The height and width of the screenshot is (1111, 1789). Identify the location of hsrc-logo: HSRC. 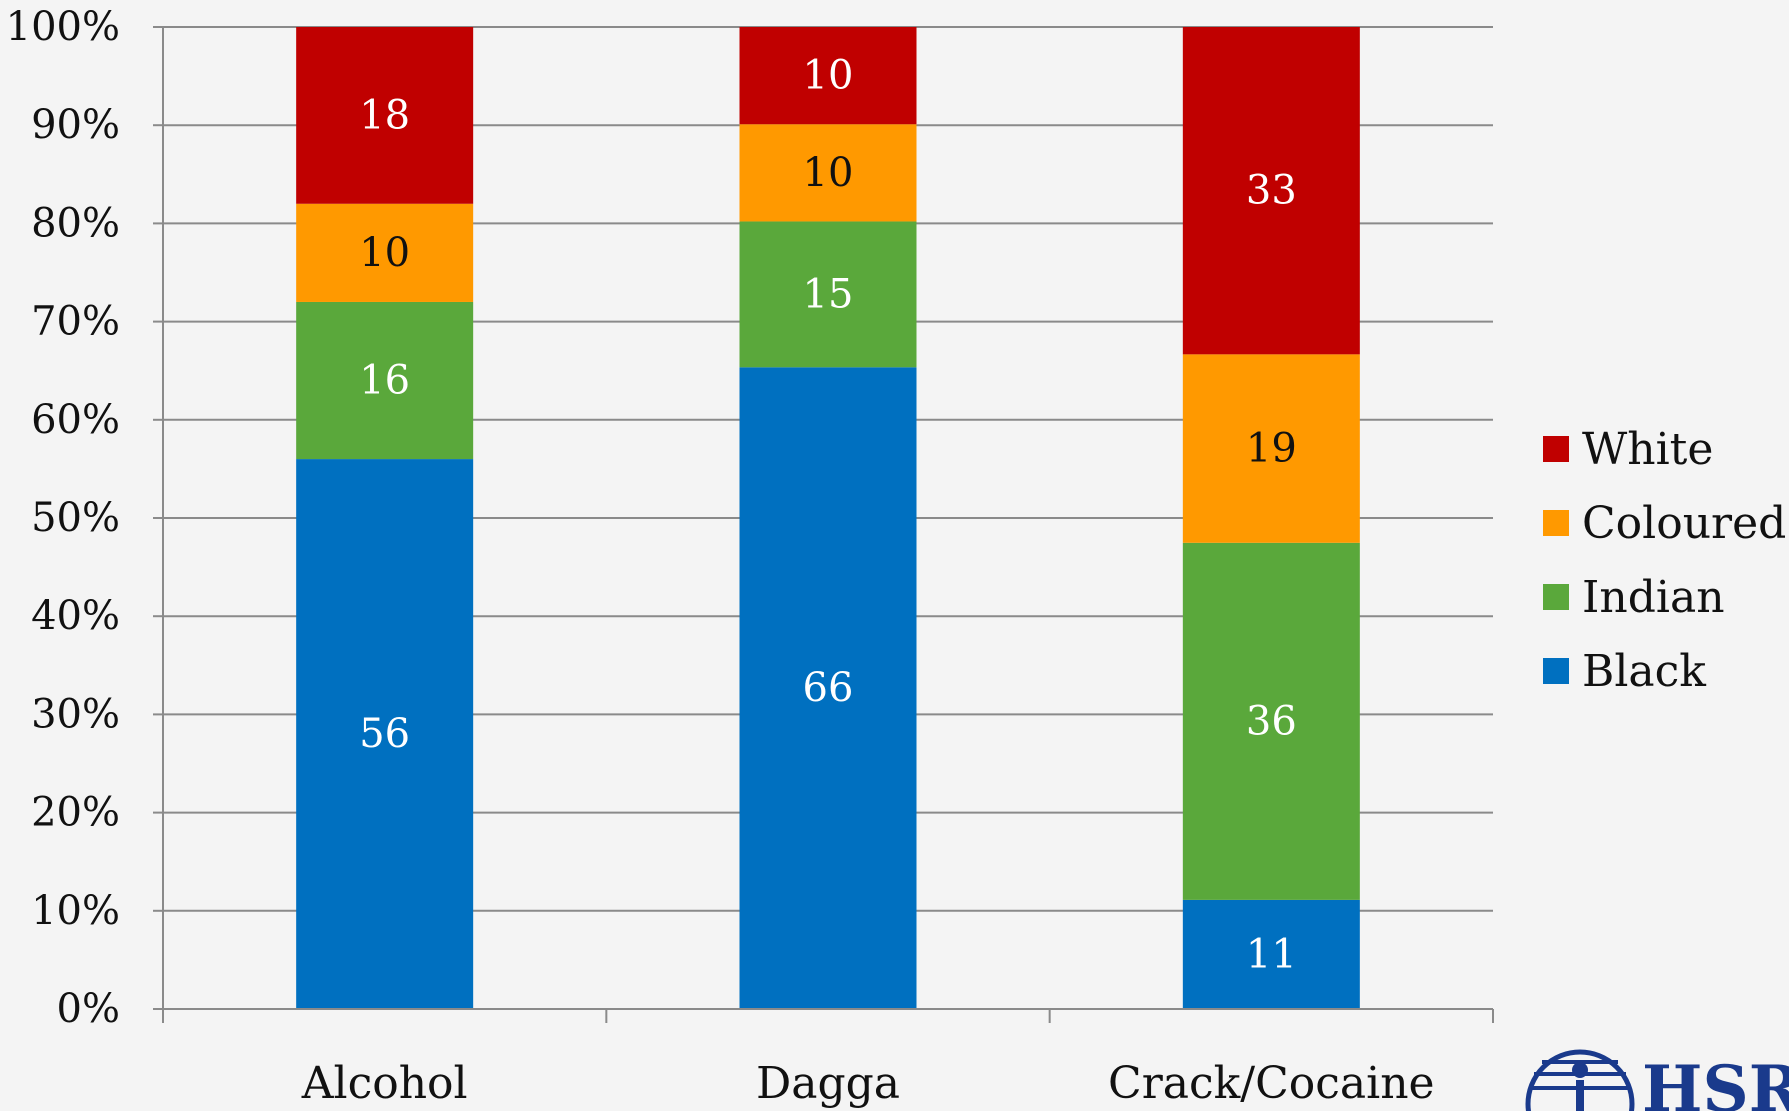
(1657, 1080).